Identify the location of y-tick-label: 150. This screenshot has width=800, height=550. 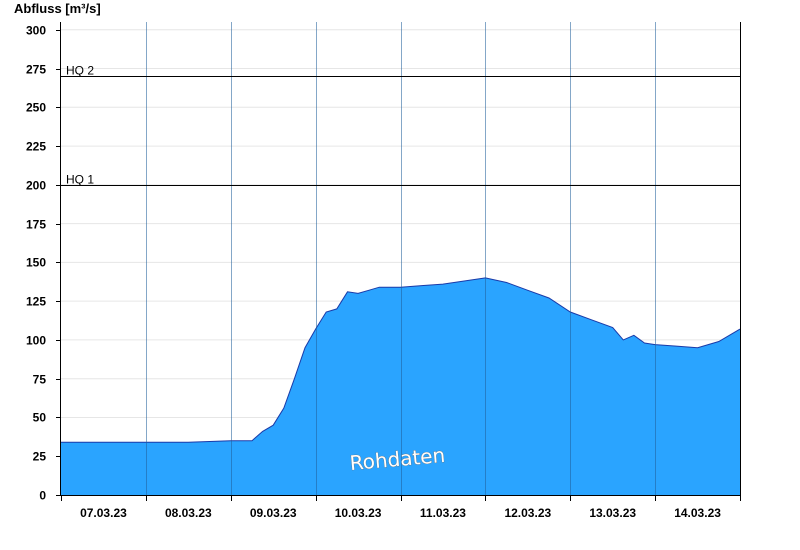
(36, 263).